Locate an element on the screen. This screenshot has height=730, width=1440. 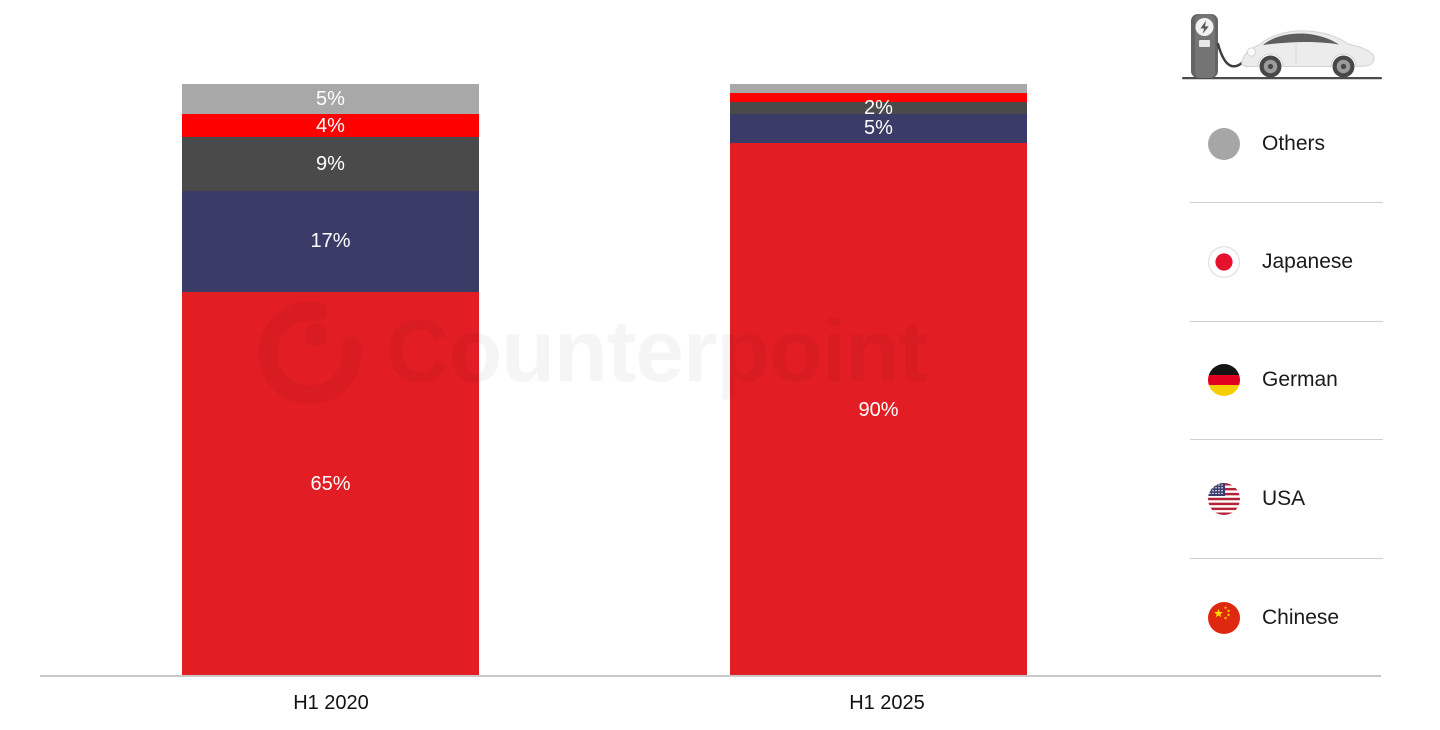
legend-item-german: German is located at coordinates (1286, 381).